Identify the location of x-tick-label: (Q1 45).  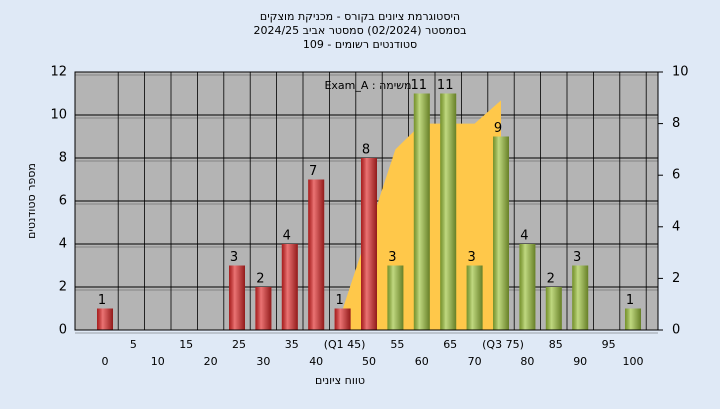
(345, 344).